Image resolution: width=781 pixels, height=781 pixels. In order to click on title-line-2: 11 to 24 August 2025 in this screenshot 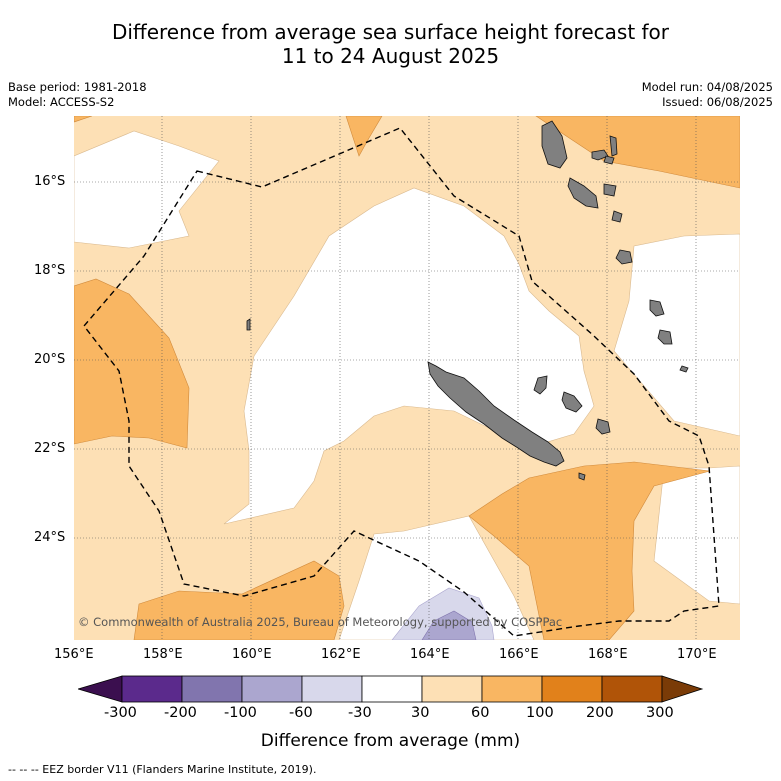, I will do `click(390, 56)`.